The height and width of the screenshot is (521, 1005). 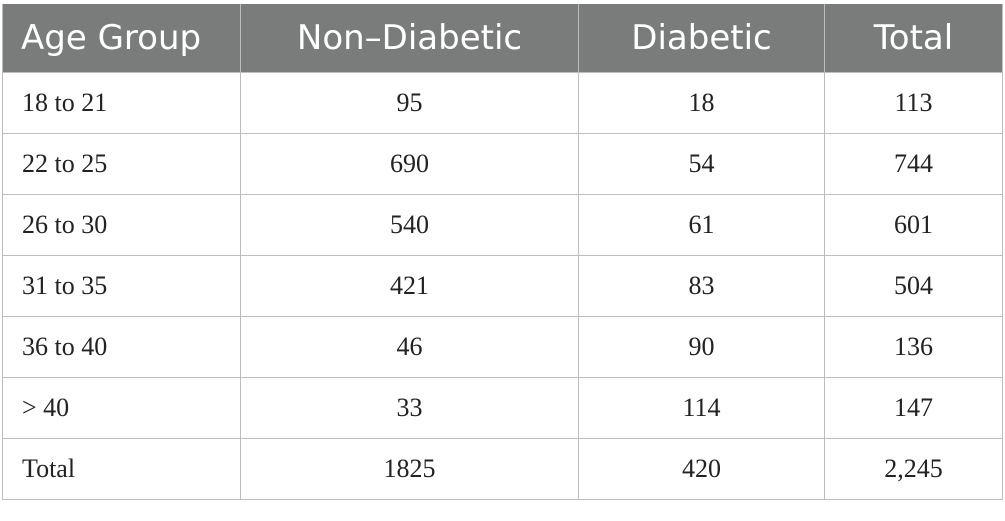 I want to click on cell-non-diabetic: 540, so click(x=409, y=225).